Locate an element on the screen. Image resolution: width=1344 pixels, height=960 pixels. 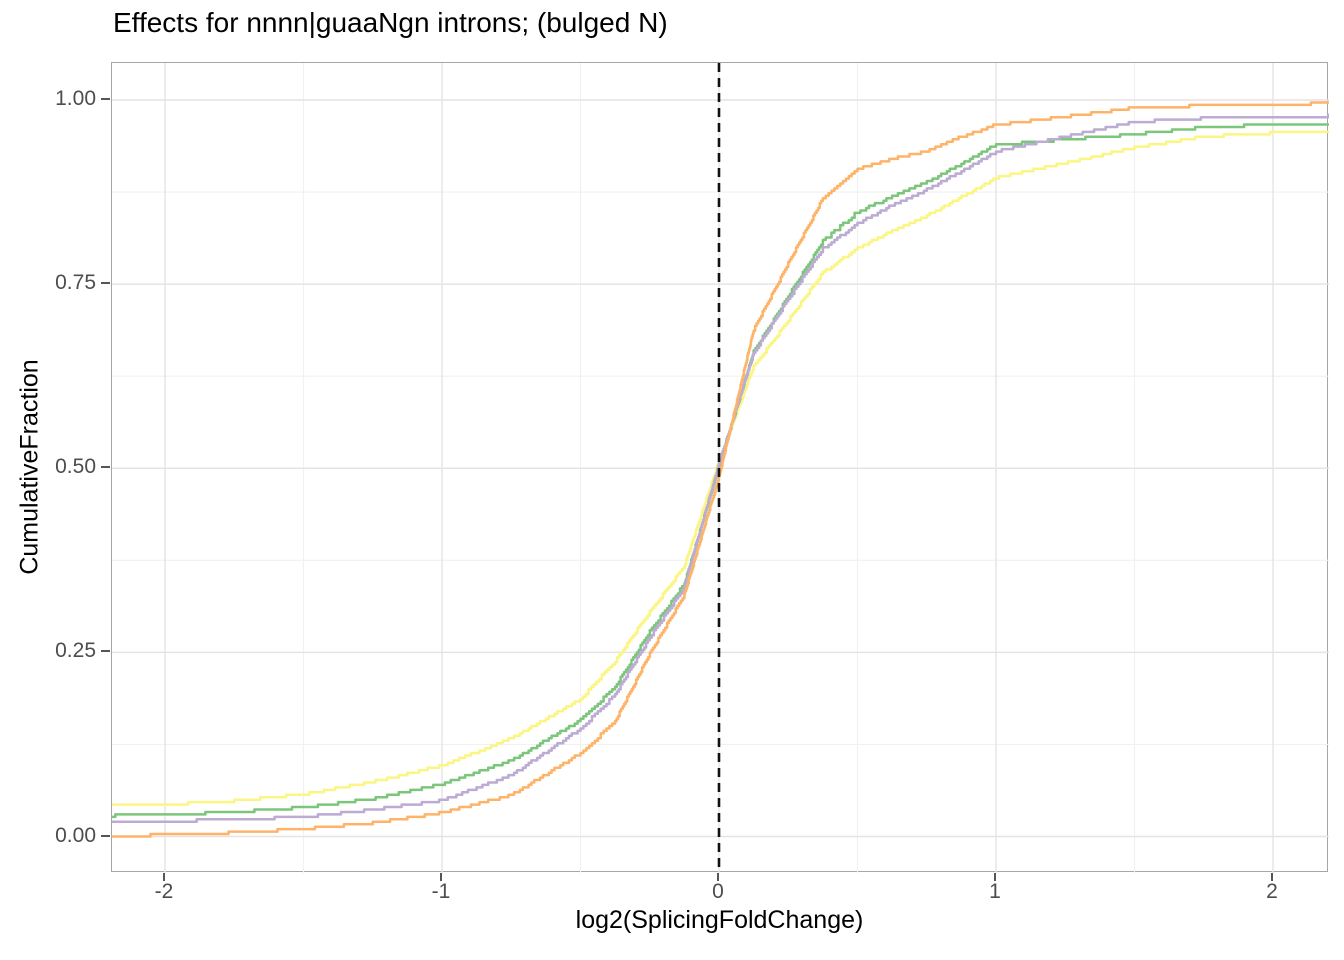
y-tick-label: 0.25 is located at coordinates (75, 651).